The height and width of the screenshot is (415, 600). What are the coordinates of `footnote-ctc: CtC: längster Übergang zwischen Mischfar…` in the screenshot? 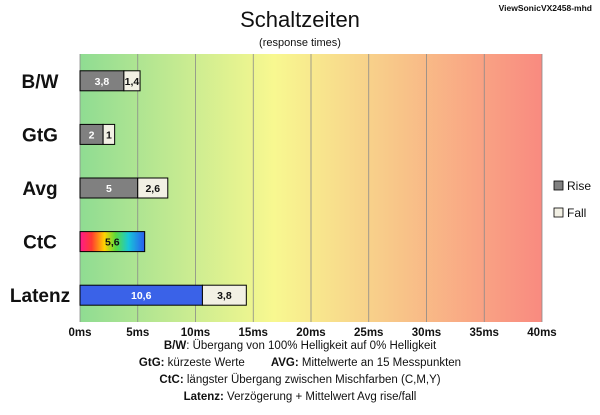 It's located at (300, 380).